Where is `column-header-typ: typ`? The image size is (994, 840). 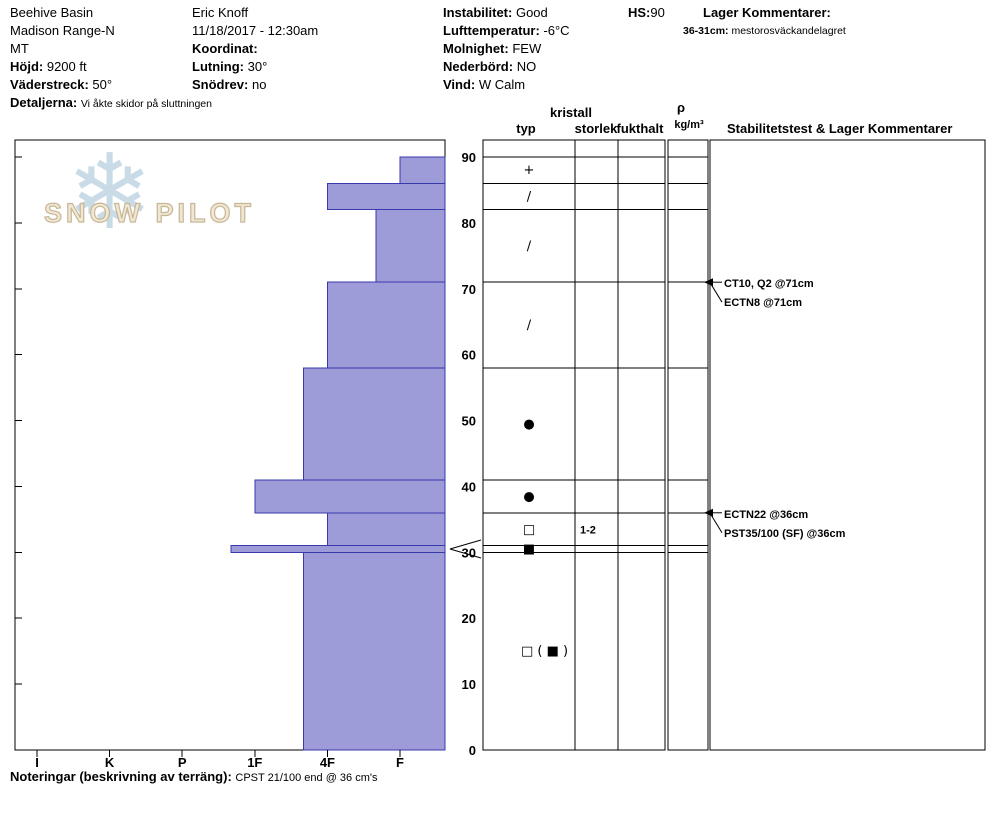 column-header-typ: typ is located at coordinates (526, 128).